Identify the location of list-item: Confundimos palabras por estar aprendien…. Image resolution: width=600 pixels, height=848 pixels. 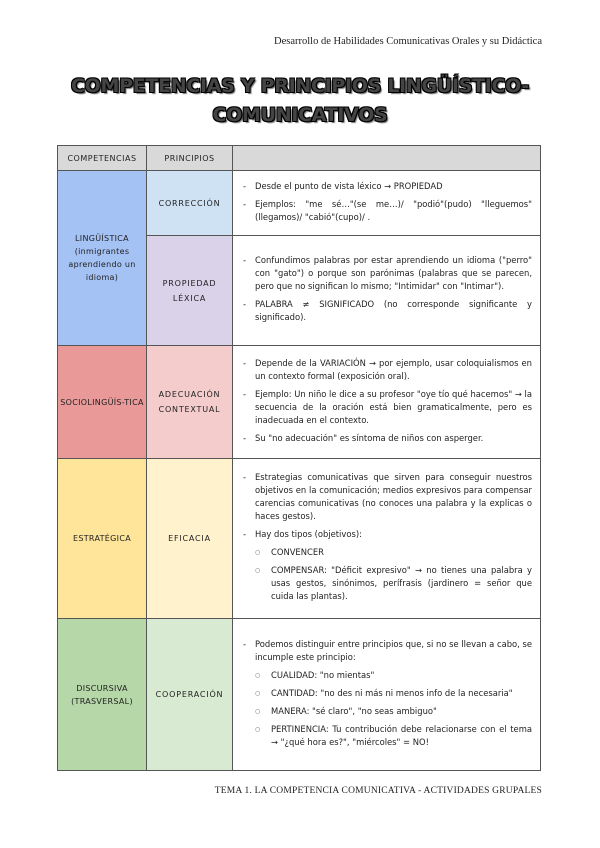
(386, 273).